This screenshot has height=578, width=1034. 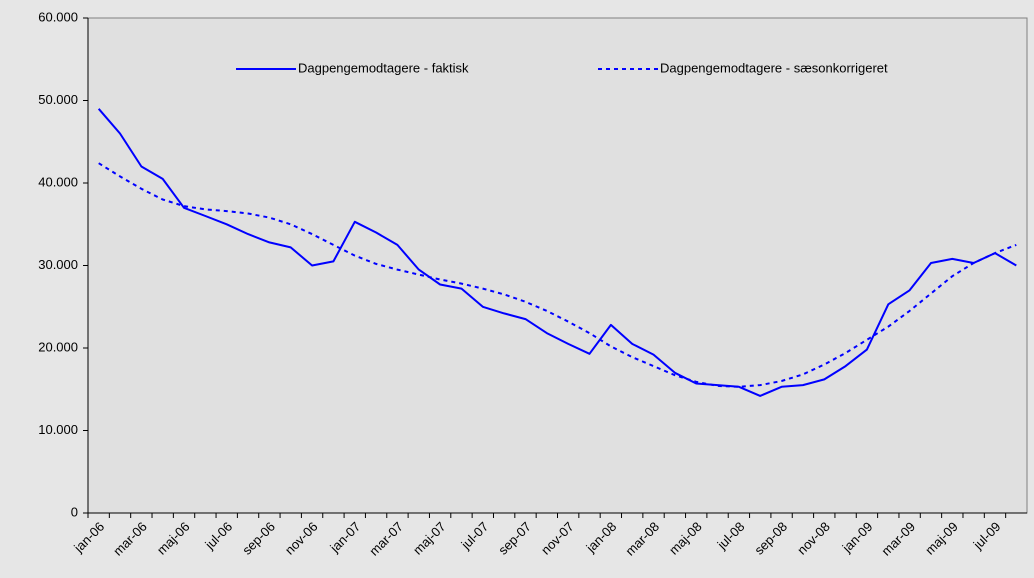 I want to click on y-tick-label: 30.000, so click(x=58, y=264).